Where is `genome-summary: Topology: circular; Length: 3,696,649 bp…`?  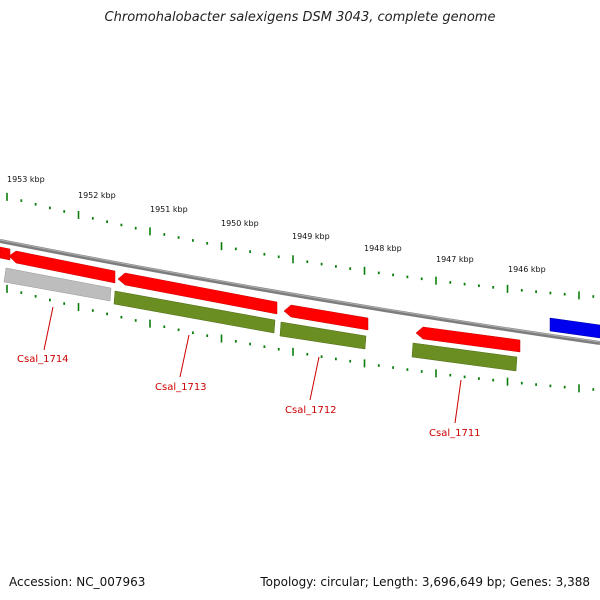
genome-summary: Topology: circular; Length: 3,696,649 bp… is located at coordinates (425, 582).